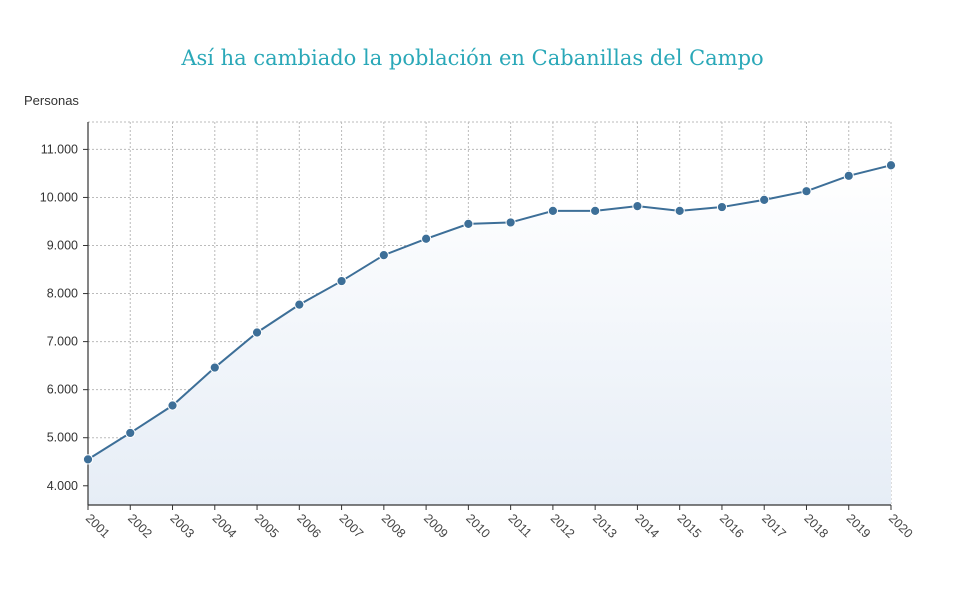 This screenshot has width=963, height=597. Describe the element at coordinates (98, 526) in the screenshot. I see `x-tick-label: 2001` at that location.